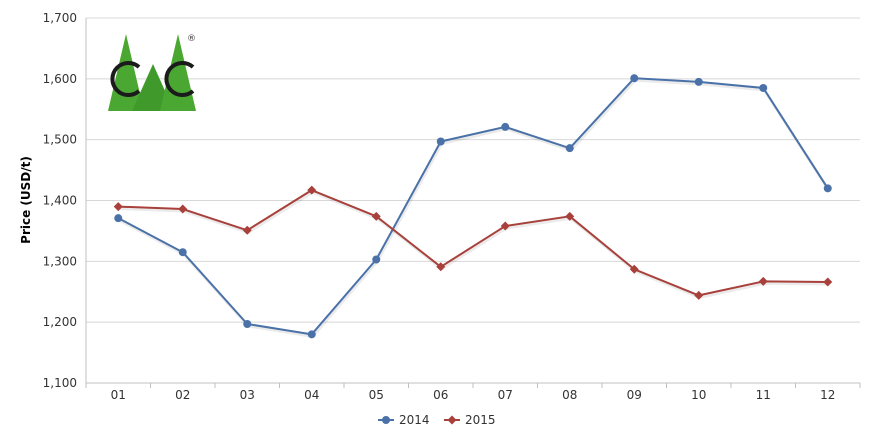 This screenshot has height=442, width=885. I want to click on company-logo: ®, so click(152, 72).